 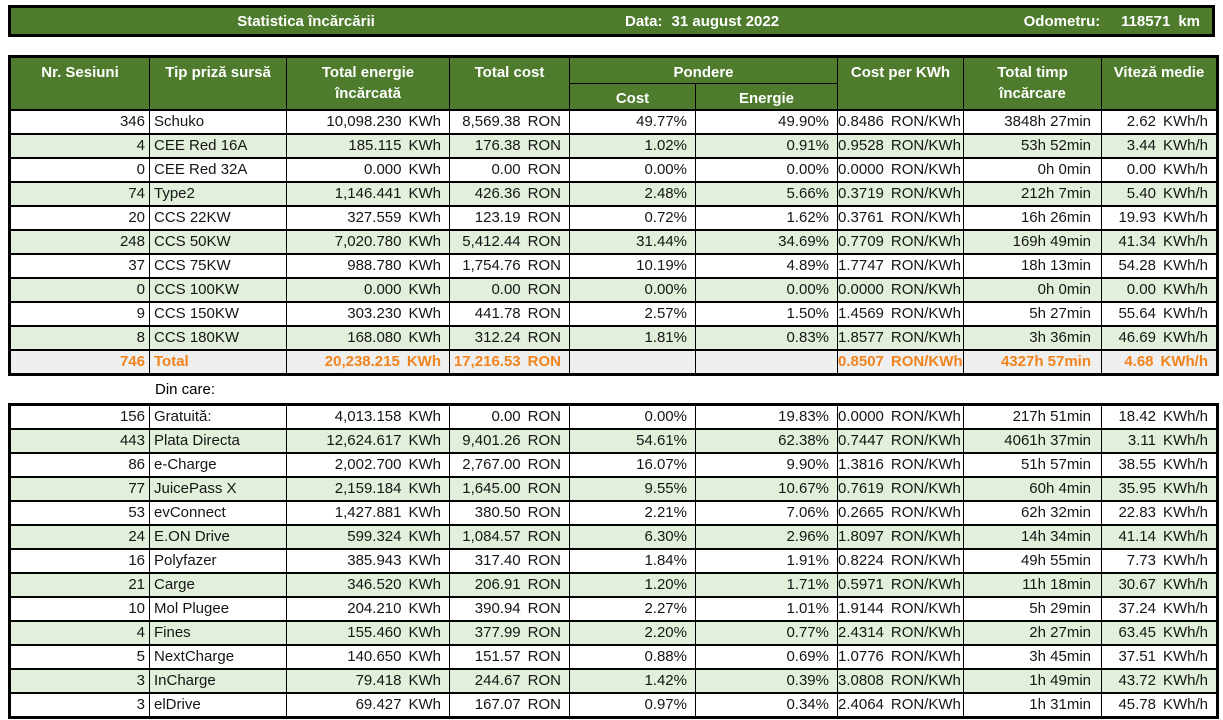 I want to click on cost-cell: 123.19 RON, so click(x=509, y=218).